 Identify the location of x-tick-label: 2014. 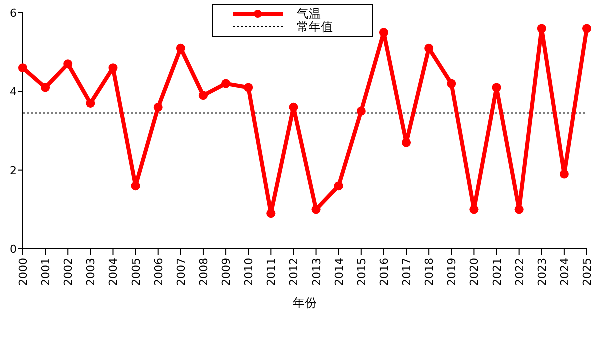
(339, 272).